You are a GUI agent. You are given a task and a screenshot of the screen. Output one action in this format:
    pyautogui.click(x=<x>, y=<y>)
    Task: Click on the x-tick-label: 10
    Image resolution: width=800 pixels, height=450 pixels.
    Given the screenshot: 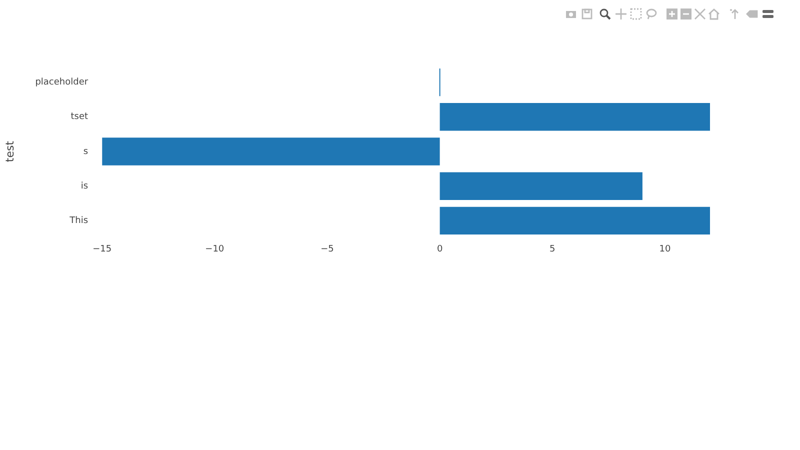 What is the action you would take?
    pyautogui.click(x=665, y=249)
    